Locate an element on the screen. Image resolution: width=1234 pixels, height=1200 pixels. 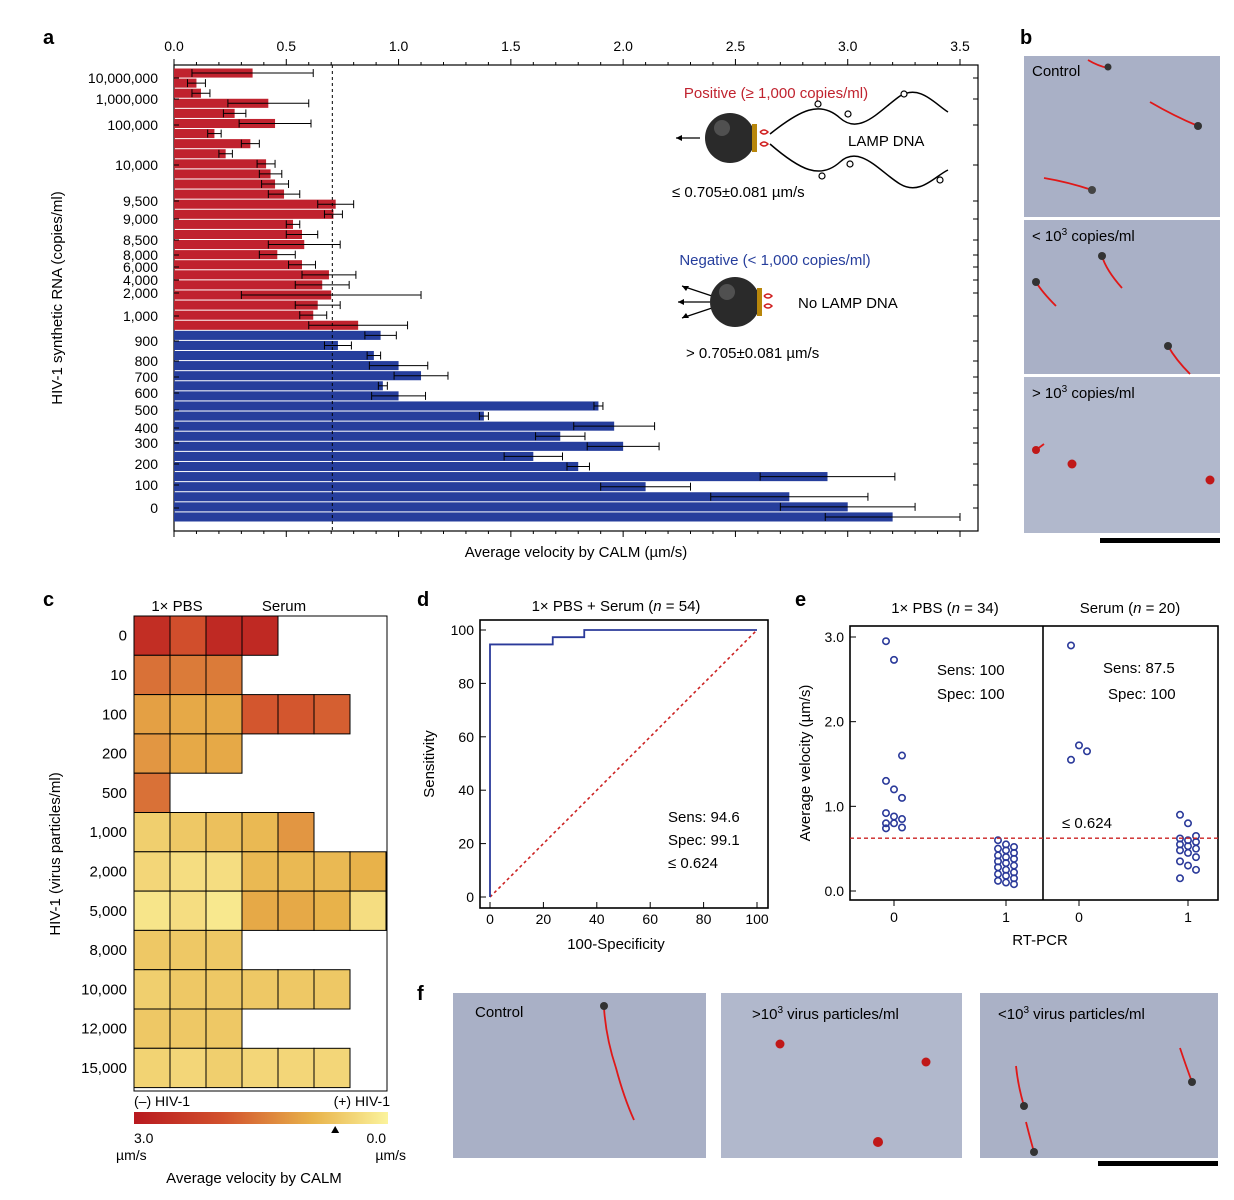
roc-x-tick-label: 80 is located at coordinates (704, 919).